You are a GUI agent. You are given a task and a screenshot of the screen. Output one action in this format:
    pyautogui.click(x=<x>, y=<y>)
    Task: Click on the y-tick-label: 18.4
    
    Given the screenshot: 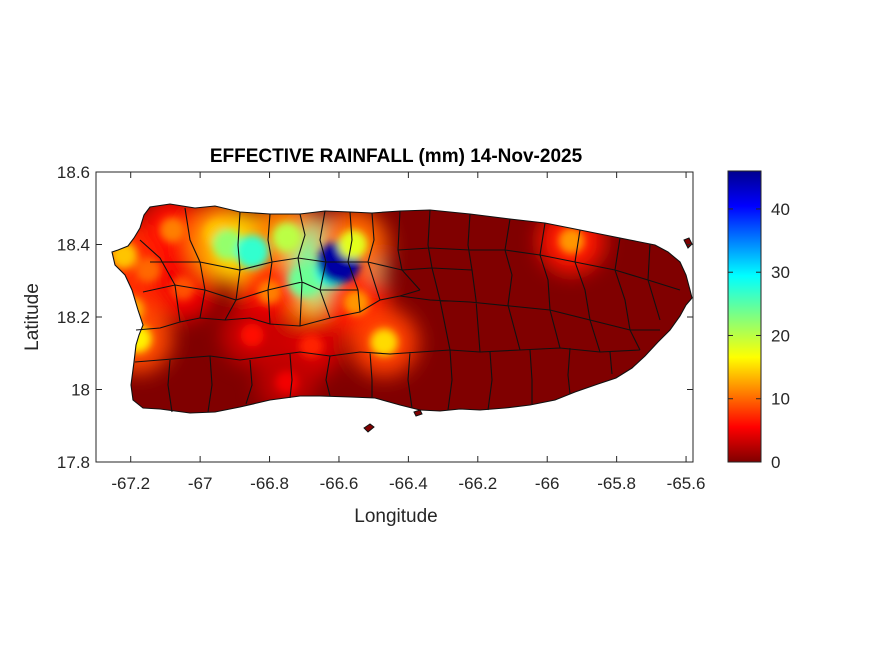 What is the action you would take?
    pyautogui.click(x=73, y=245)
    